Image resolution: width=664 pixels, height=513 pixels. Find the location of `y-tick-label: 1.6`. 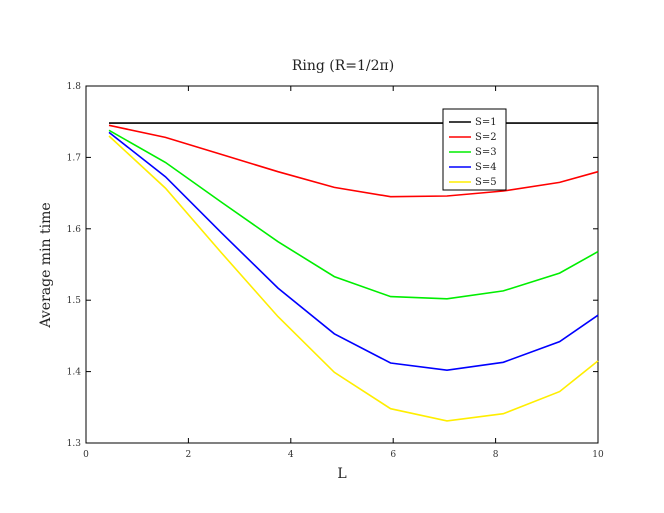

y-tick-label: 1.6 is located at coordinates (74, 230).